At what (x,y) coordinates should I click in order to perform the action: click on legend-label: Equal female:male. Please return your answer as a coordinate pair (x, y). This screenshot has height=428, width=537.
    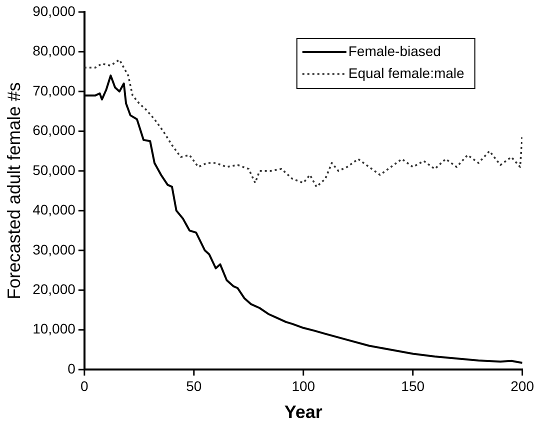
    Looking at the image, I should click on (406, 72).